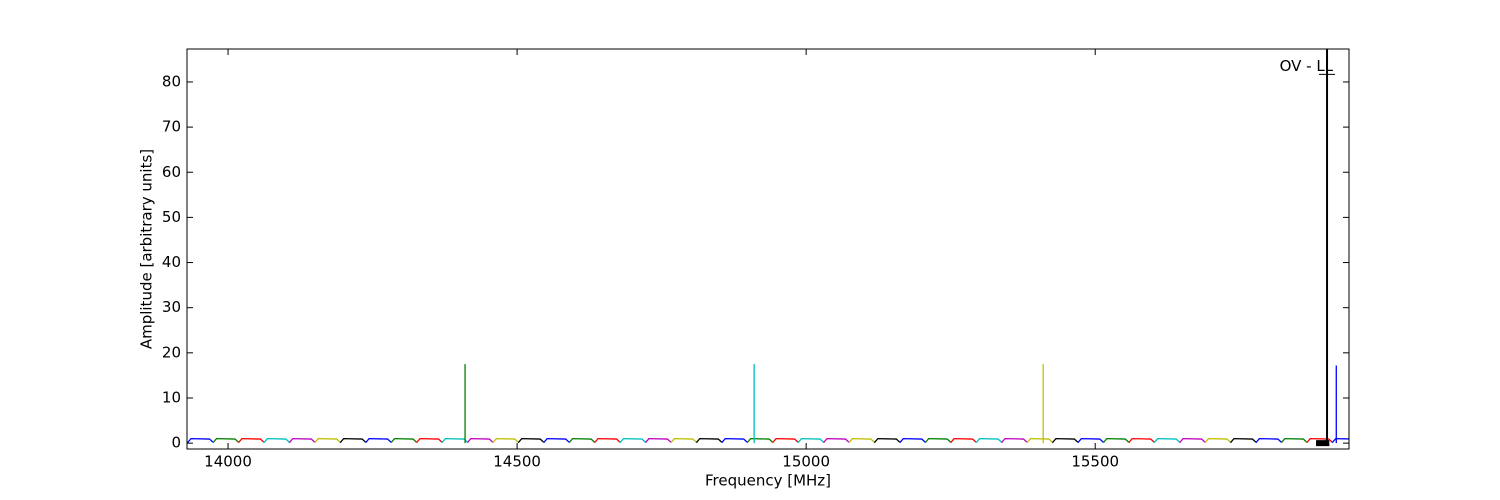 Image resolution: width=1500 pixels, height=500 pixels. Describe the element at coordinates (806, 462) in the screenshot. I see `x-tick-label: 15000` at that location.